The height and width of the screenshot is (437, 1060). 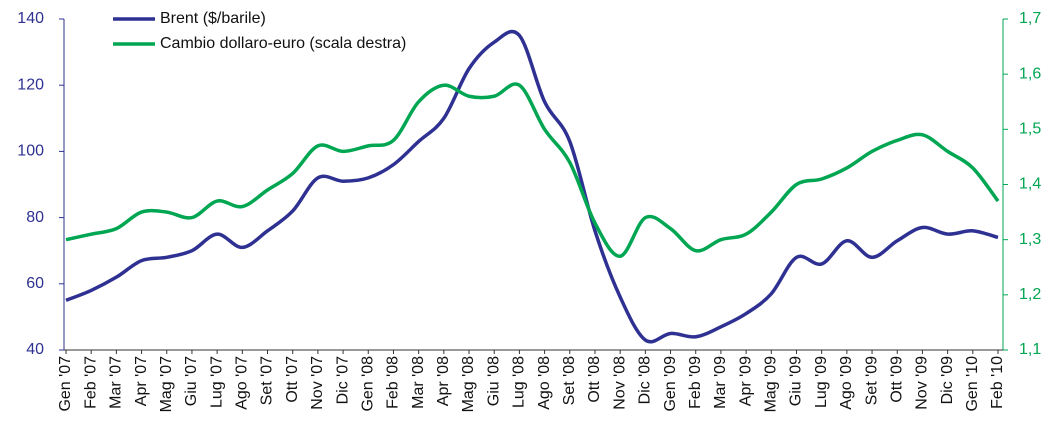 What do you see at coordinates (796, 381) in the screenshot?
I see `x-tick-label: Giu '09` at bounding box center [796, 381].